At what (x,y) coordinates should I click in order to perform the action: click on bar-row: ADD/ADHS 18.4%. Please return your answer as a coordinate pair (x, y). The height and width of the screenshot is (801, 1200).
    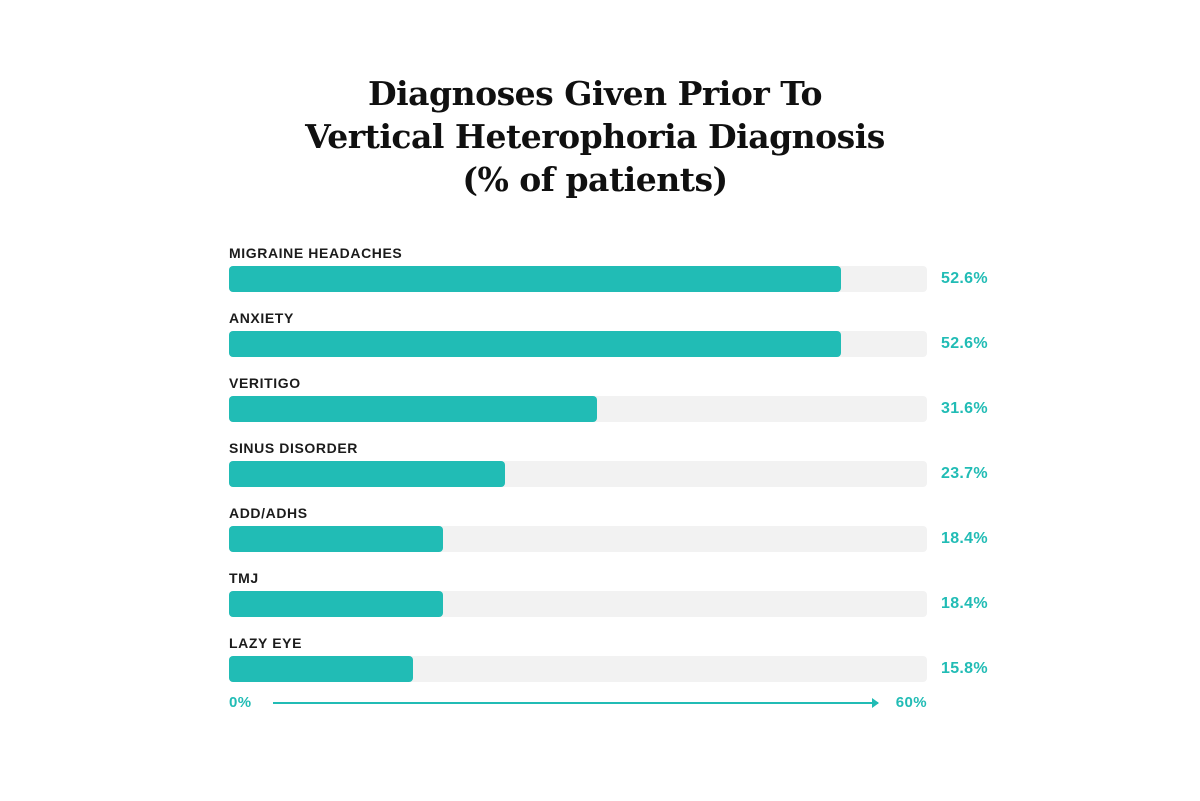
    Looking at the image, I should click on (619, 528).